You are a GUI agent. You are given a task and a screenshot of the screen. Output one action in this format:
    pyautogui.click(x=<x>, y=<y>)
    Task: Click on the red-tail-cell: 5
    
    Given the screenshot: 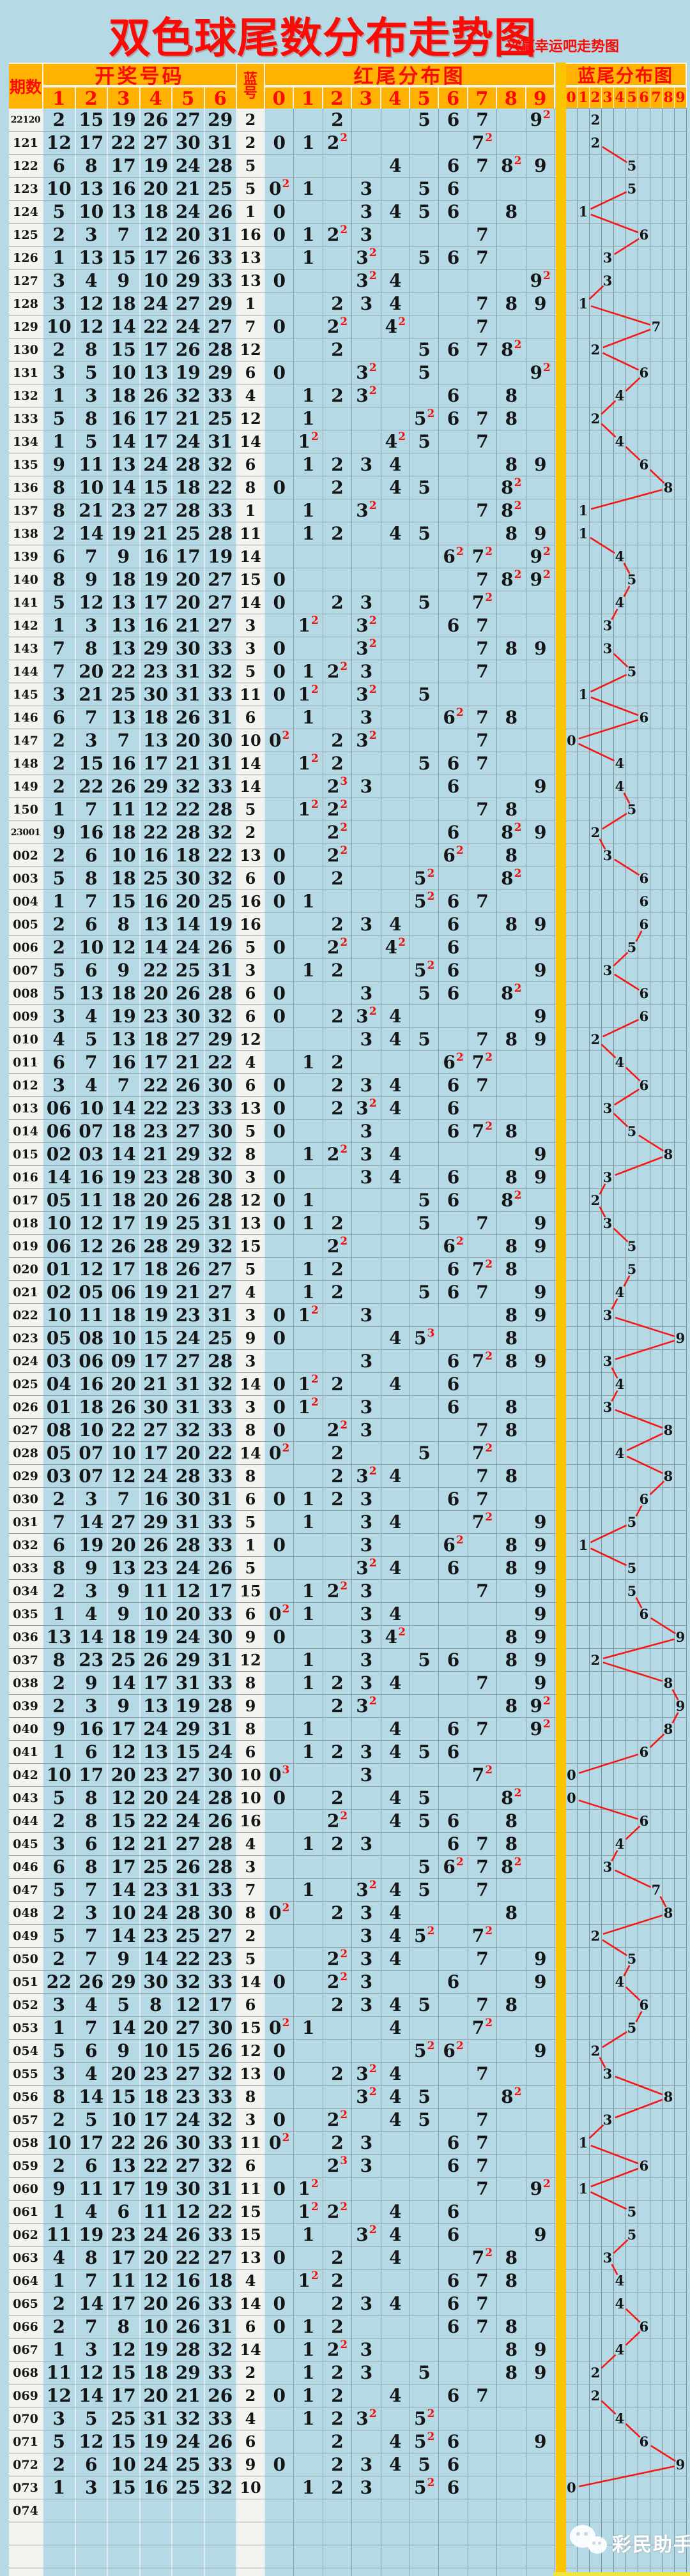 What is the action you would take?
    pyautogui.click(x=425, y=120)
    